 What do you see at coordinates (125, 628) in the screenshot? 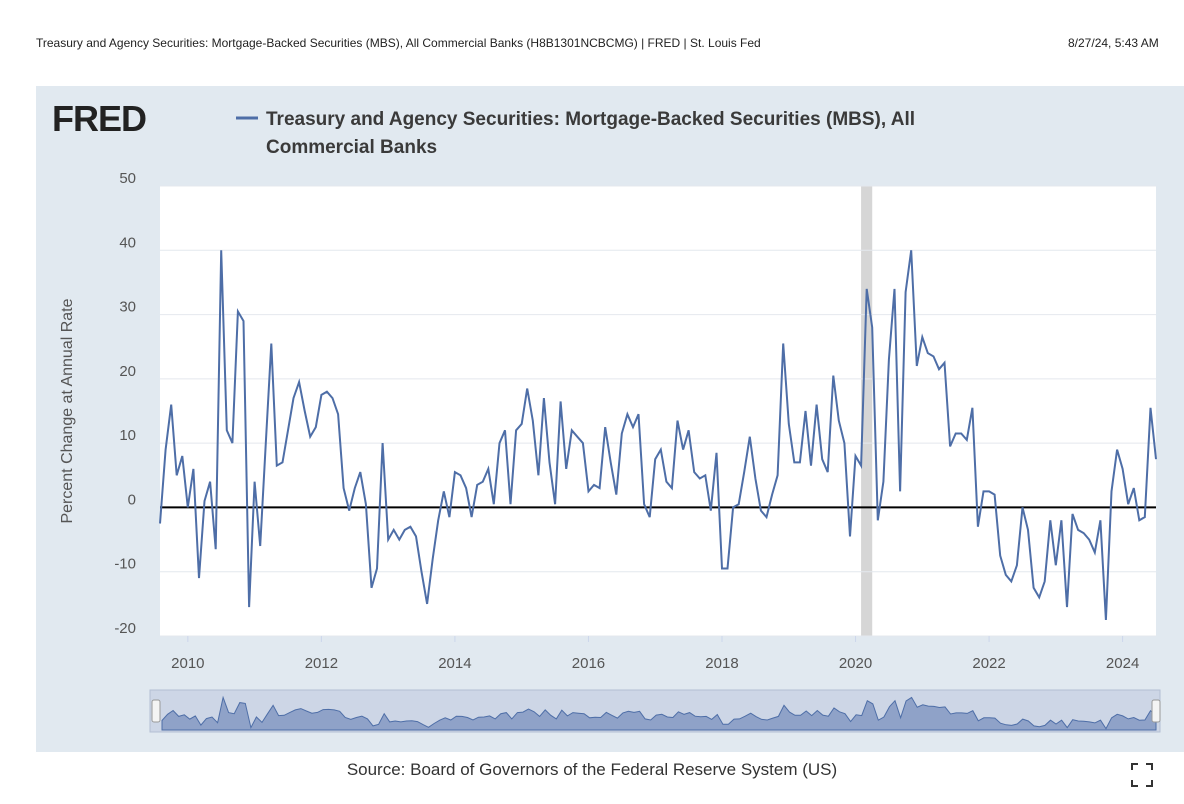
I see `y-tick-label: -20` at bounding box center [125, 628].